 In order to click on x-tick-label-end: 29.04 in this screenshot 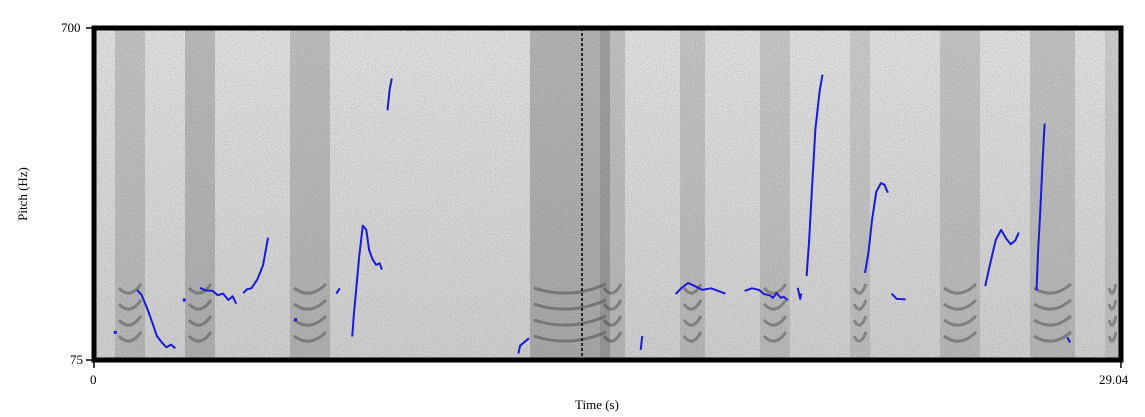, I will do `click(1113, 380)`.